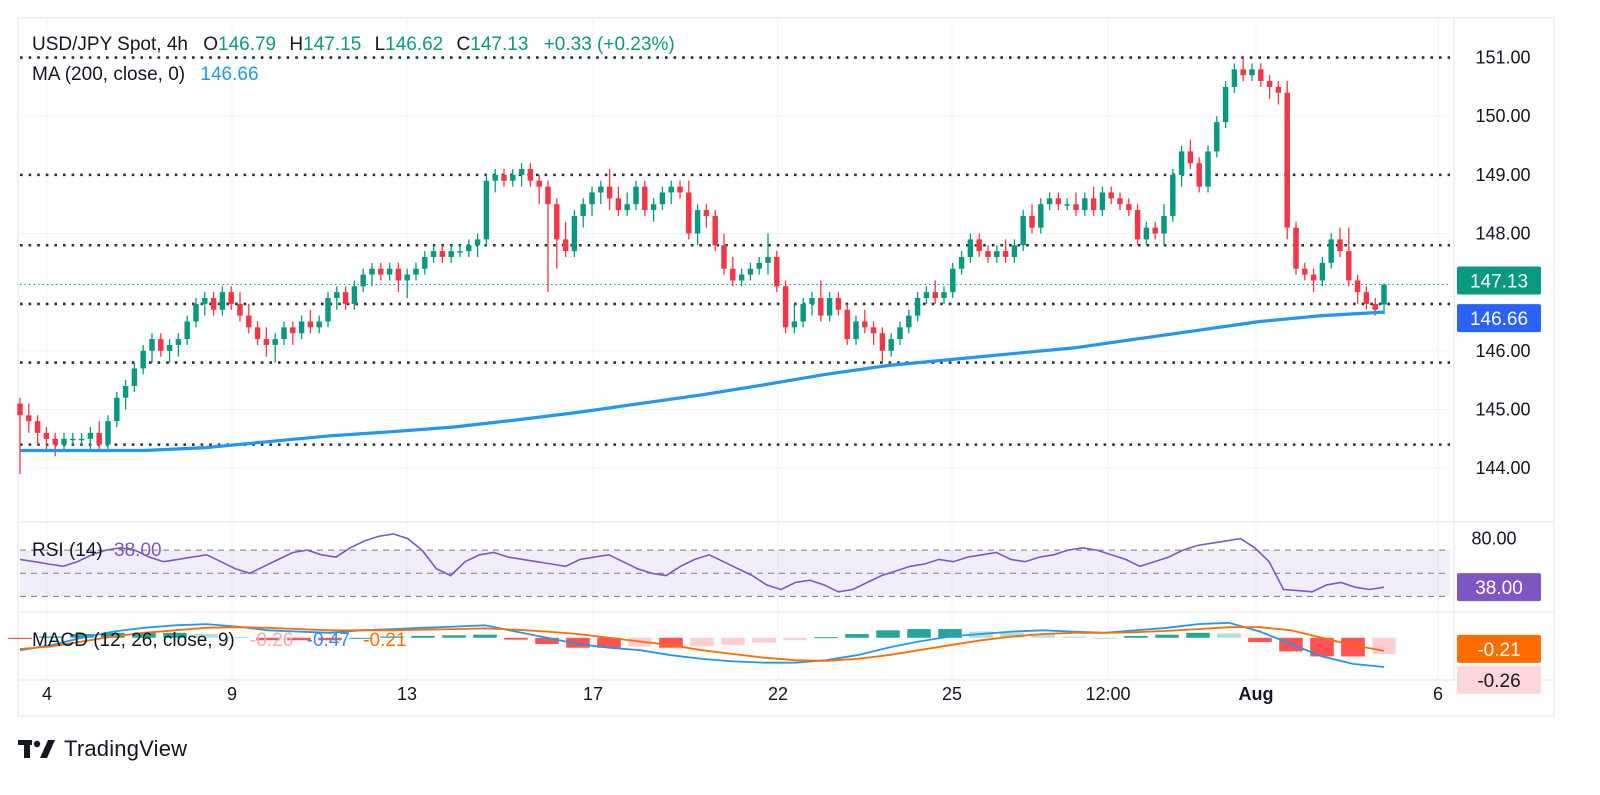 Image resolution: width=1600 pixels, height=795 pixels. Describe the element at coordinates (102, 749) in the screenshot. I see `brand: TradingView` at that location.